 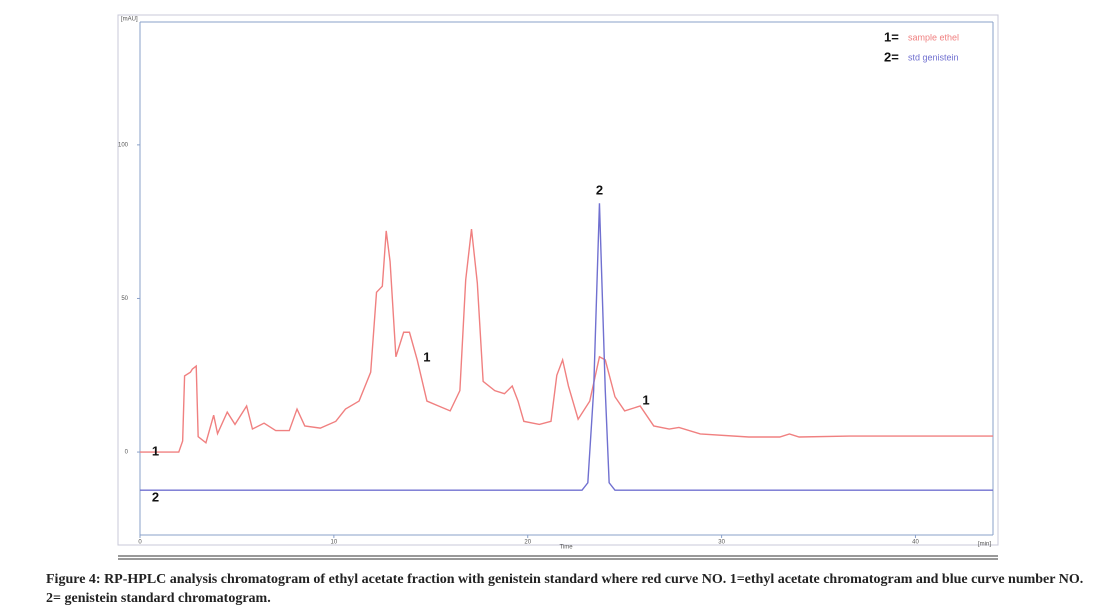 I want to click on x-unit: [min], so click(x=984, y=545).